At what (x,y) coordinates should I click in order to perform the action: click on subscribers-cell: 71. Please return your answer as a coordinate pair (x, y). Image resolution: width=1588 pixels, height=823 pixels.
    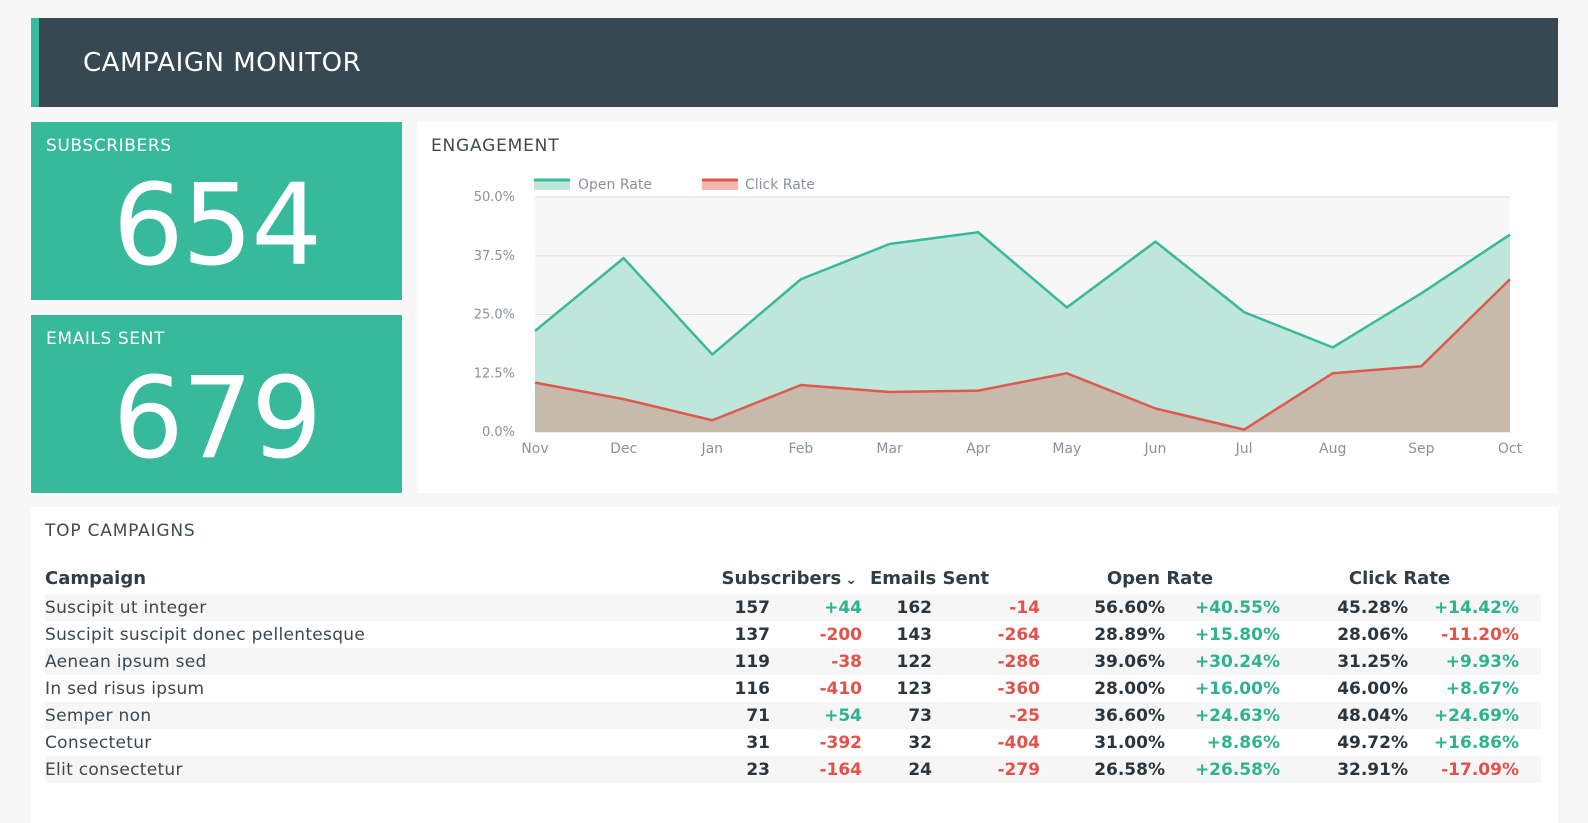
    Looking at the image, I should click on (737, 715).